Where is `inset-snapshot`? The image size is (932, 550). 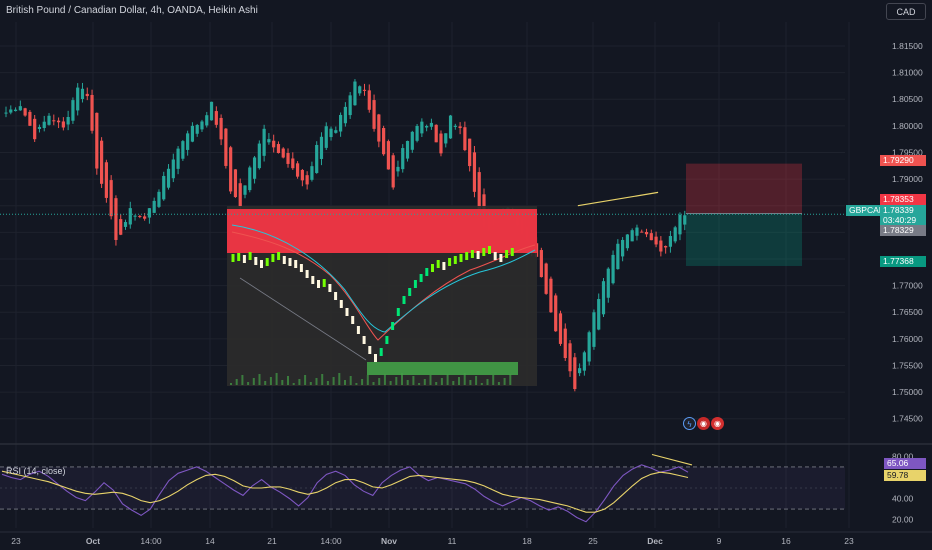
inset-snapshot is located at coordinates (382, 296).